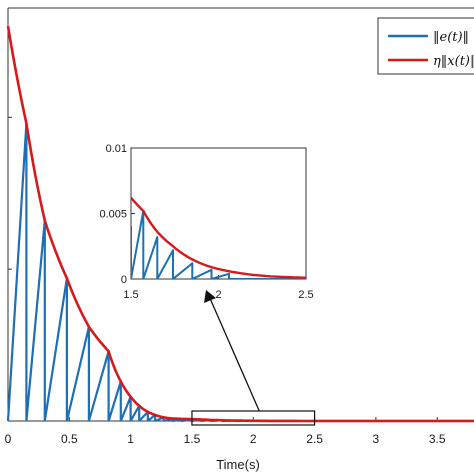 Image resolution: width=474 pixels, height=474 pixels. I want to click on inset-series-threshold-line, so click(218, 237).